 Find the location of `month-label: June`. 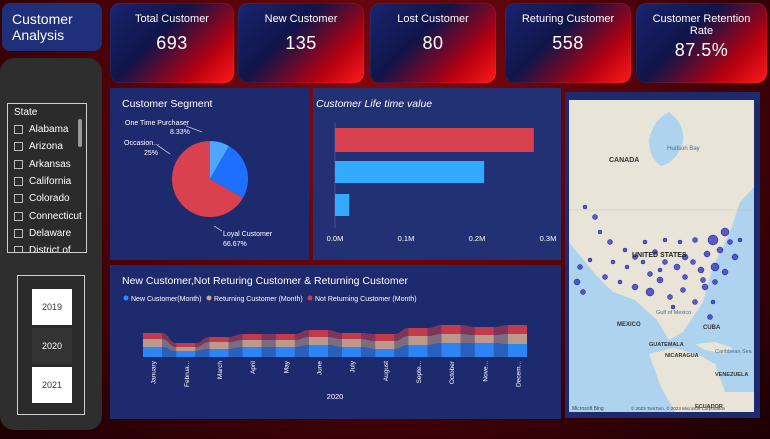

month-label: June is located at coordinates (319, 368).